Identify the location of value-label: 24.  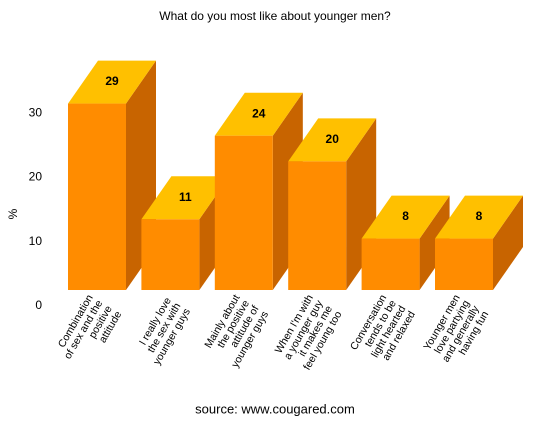
(259, 113).